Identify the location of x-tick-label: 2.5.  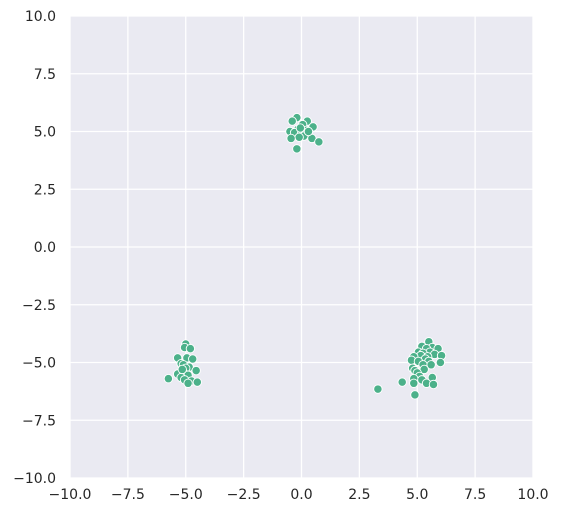
(359, 495).